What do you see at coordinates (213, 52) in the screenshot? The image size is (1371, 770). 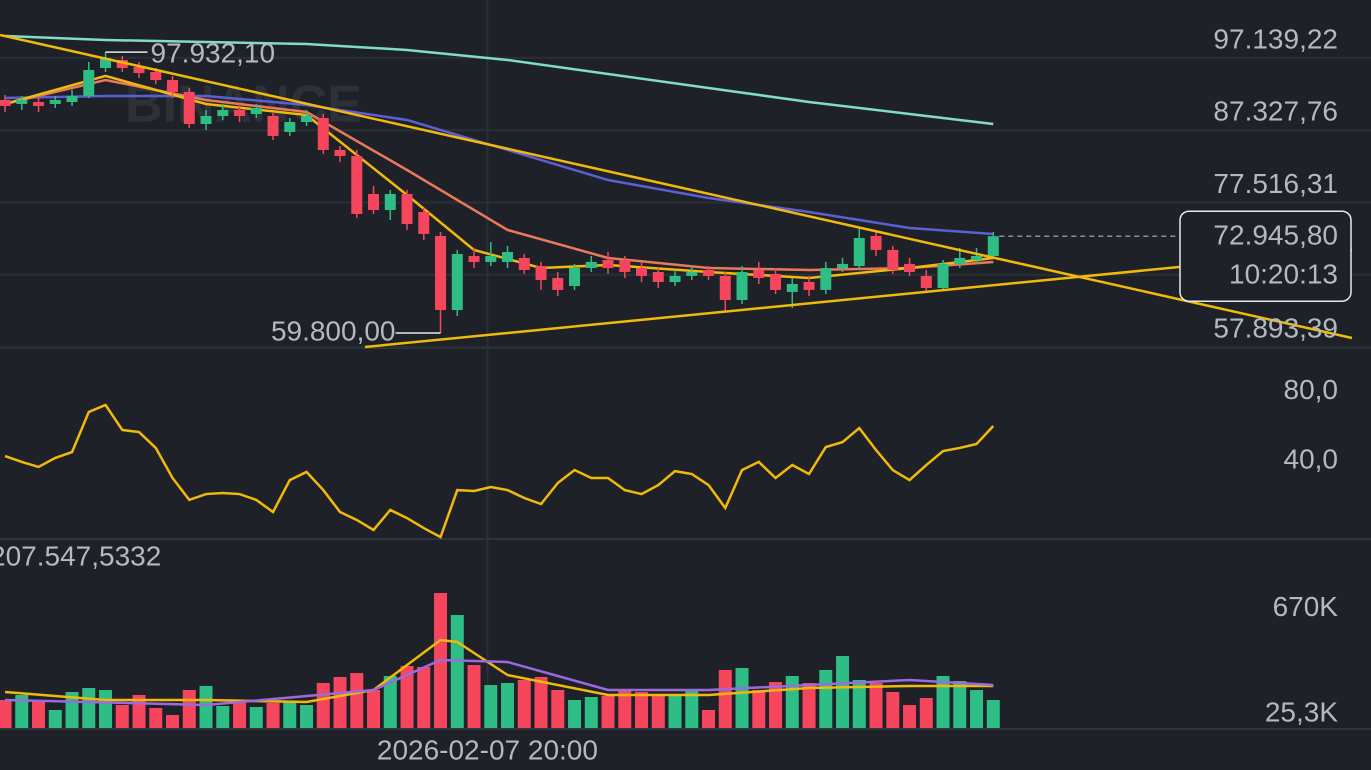 I see `annotation-label: 97.932,10` at bounding box center [213, 52].